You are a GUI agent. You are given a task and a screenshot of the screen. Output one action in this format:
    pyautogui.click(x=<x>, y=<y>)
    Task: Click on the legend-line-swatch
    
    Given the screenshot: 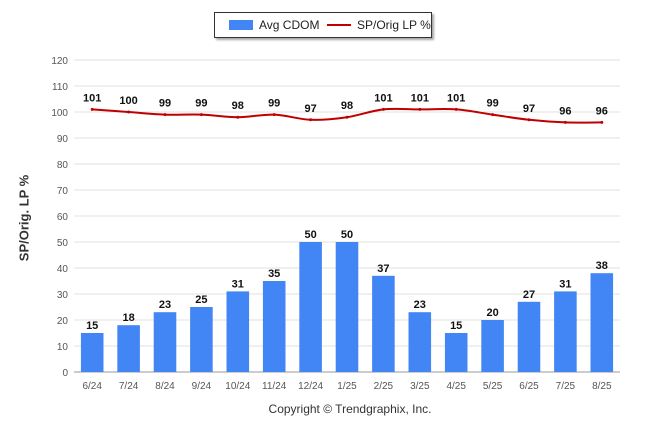 What is the action you would take?
    pyautogui.click(x=339, y=25)
    